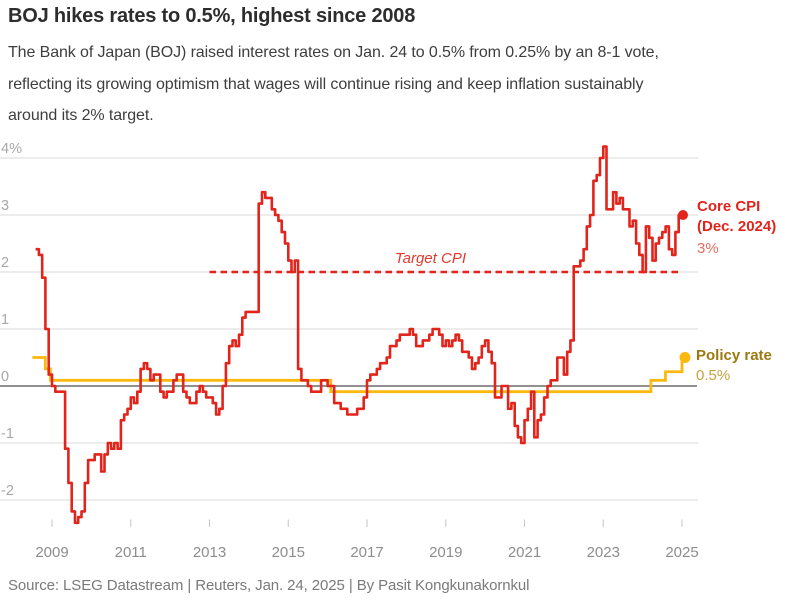 This screenshot has width=785, height=600. Describe the element at coordinates (5, 320) in the screenshot. I see `y-tick-label-1: 1` at that location.